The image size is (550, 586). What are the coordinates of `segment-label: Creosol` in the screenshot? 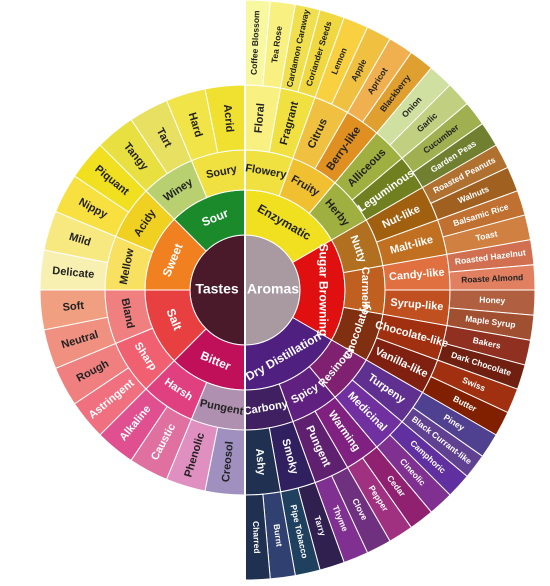 It's located at (228, 462).